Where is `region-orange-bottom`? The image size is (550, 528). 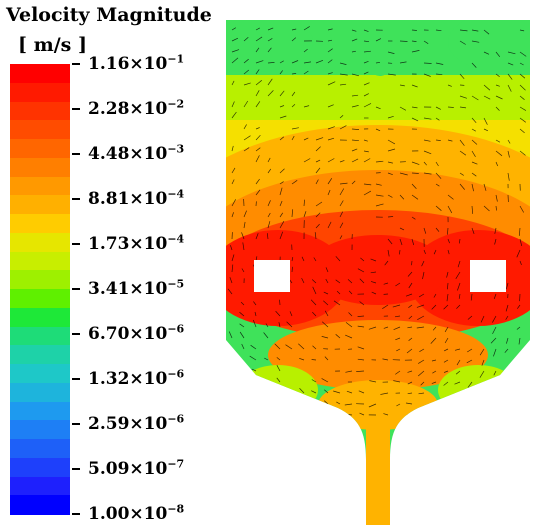 region-orange-bottom is located at coordinates (378, 405).